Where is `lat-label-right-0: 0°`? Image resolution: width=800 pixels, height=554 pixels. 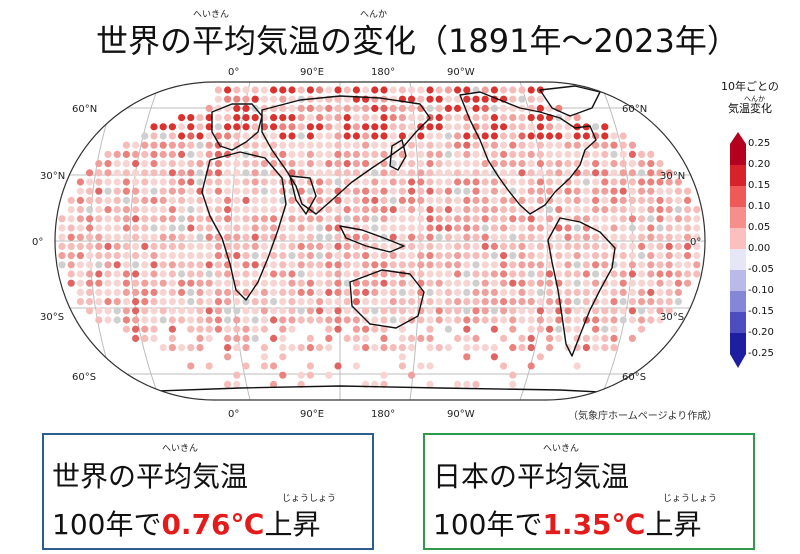
lat-label-right-0: 0° is located at coordinates (695, 242).